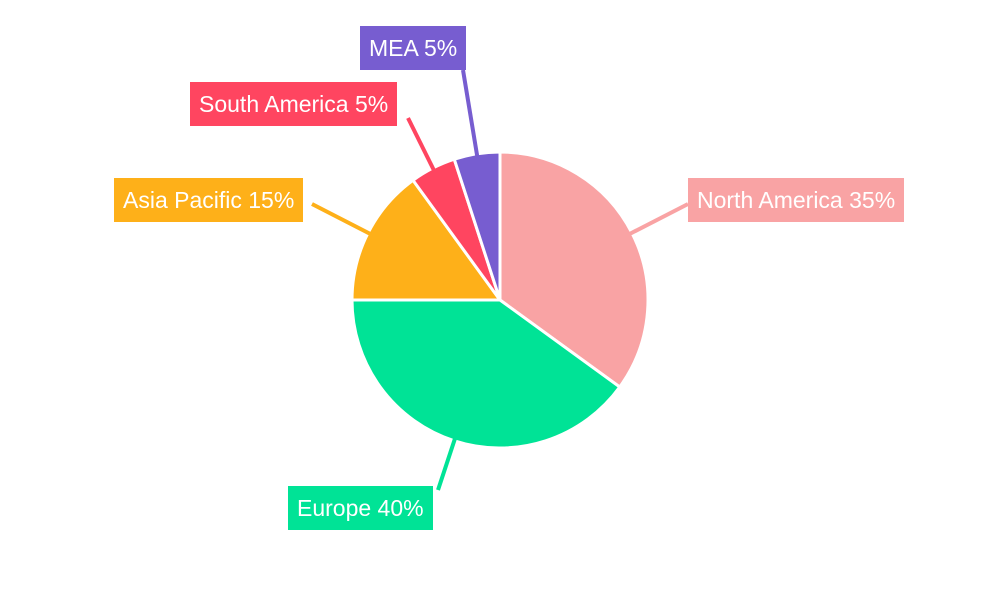 This screenshot has height=600, width=1000. What do you see at coordinates (209, 200) in the screenshot?
I see `data-label: Asia Pacific 15%` at bounding box center [209, 200].